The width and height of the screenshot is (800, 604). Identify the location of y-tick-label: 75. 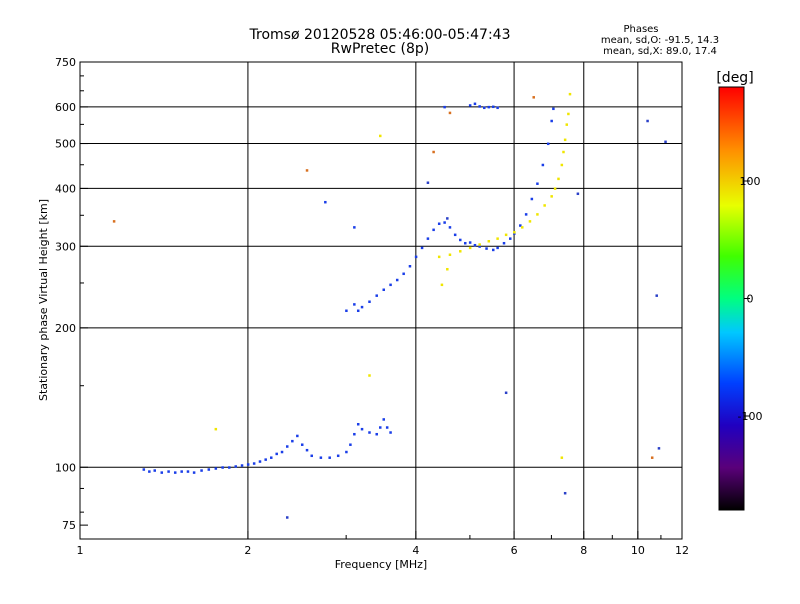
(69, 525).